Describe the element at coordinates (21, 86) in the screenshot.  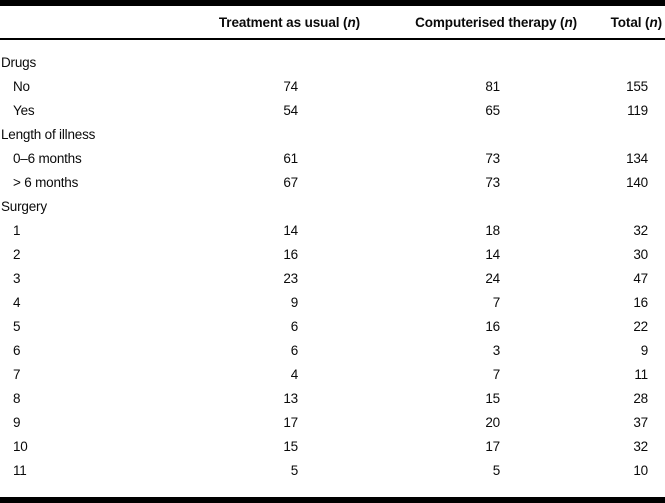
I see `row-label: No` at that location.